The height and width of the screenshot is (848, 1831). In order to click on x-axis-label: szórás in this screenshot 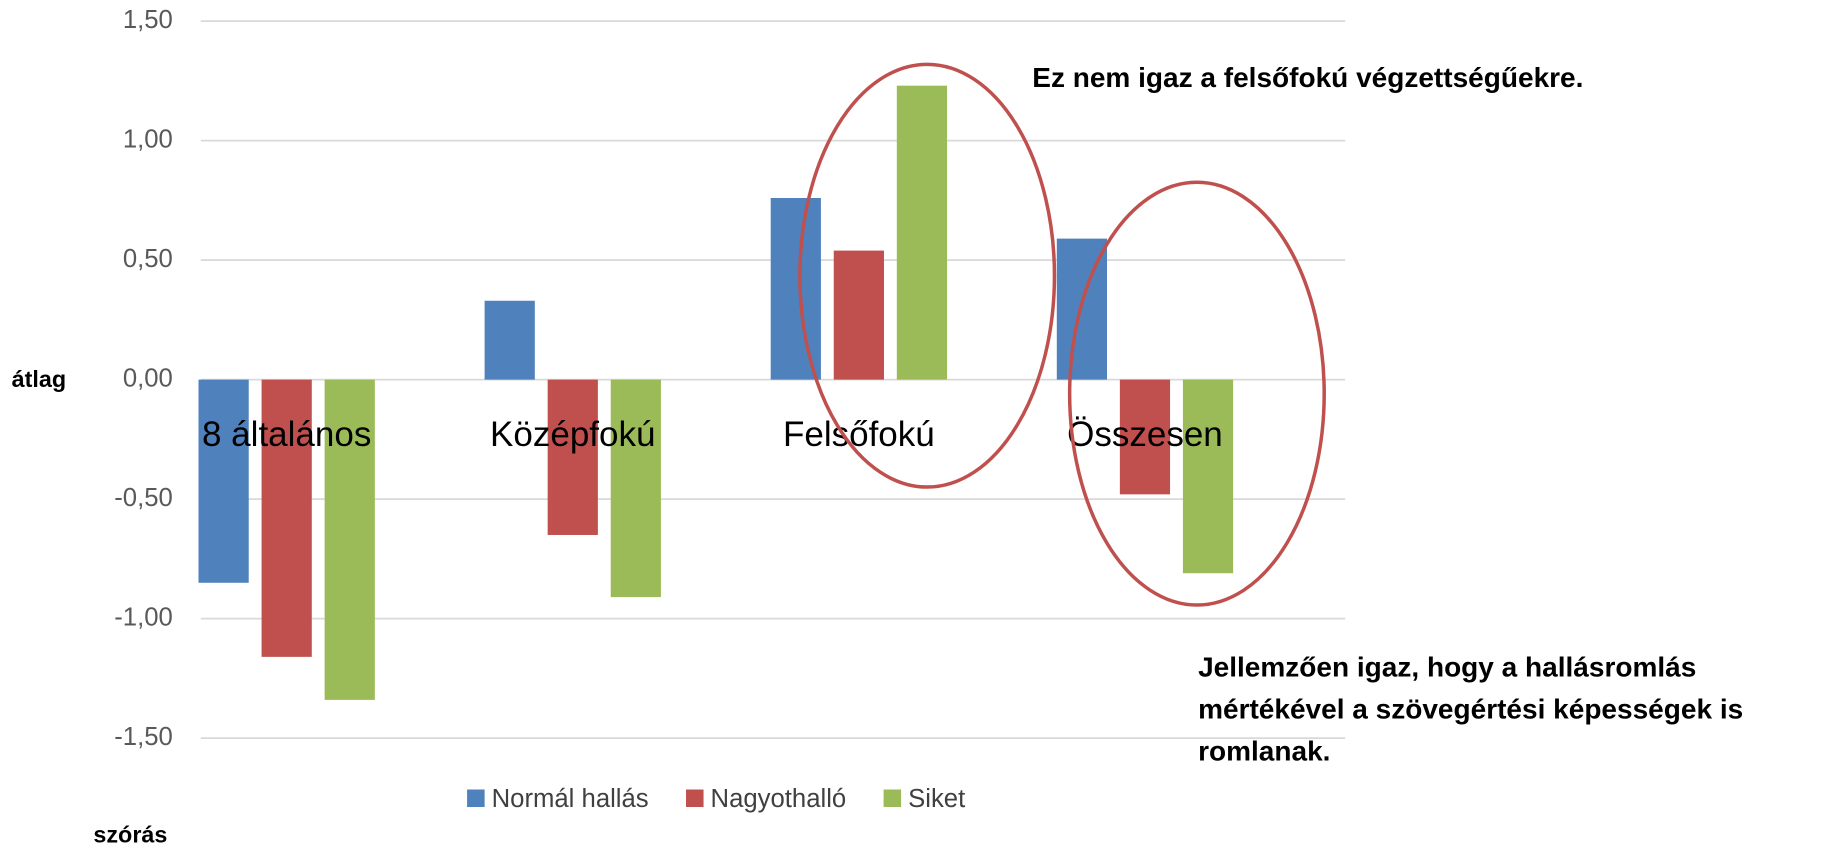, I will do `click(130, 834)`.